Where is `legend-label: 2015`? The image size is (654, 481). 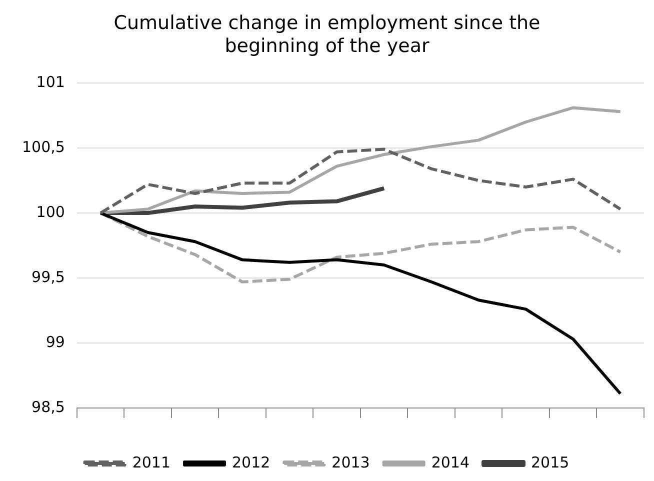
legend-label: 2015 is located at coordinates (550, 462).